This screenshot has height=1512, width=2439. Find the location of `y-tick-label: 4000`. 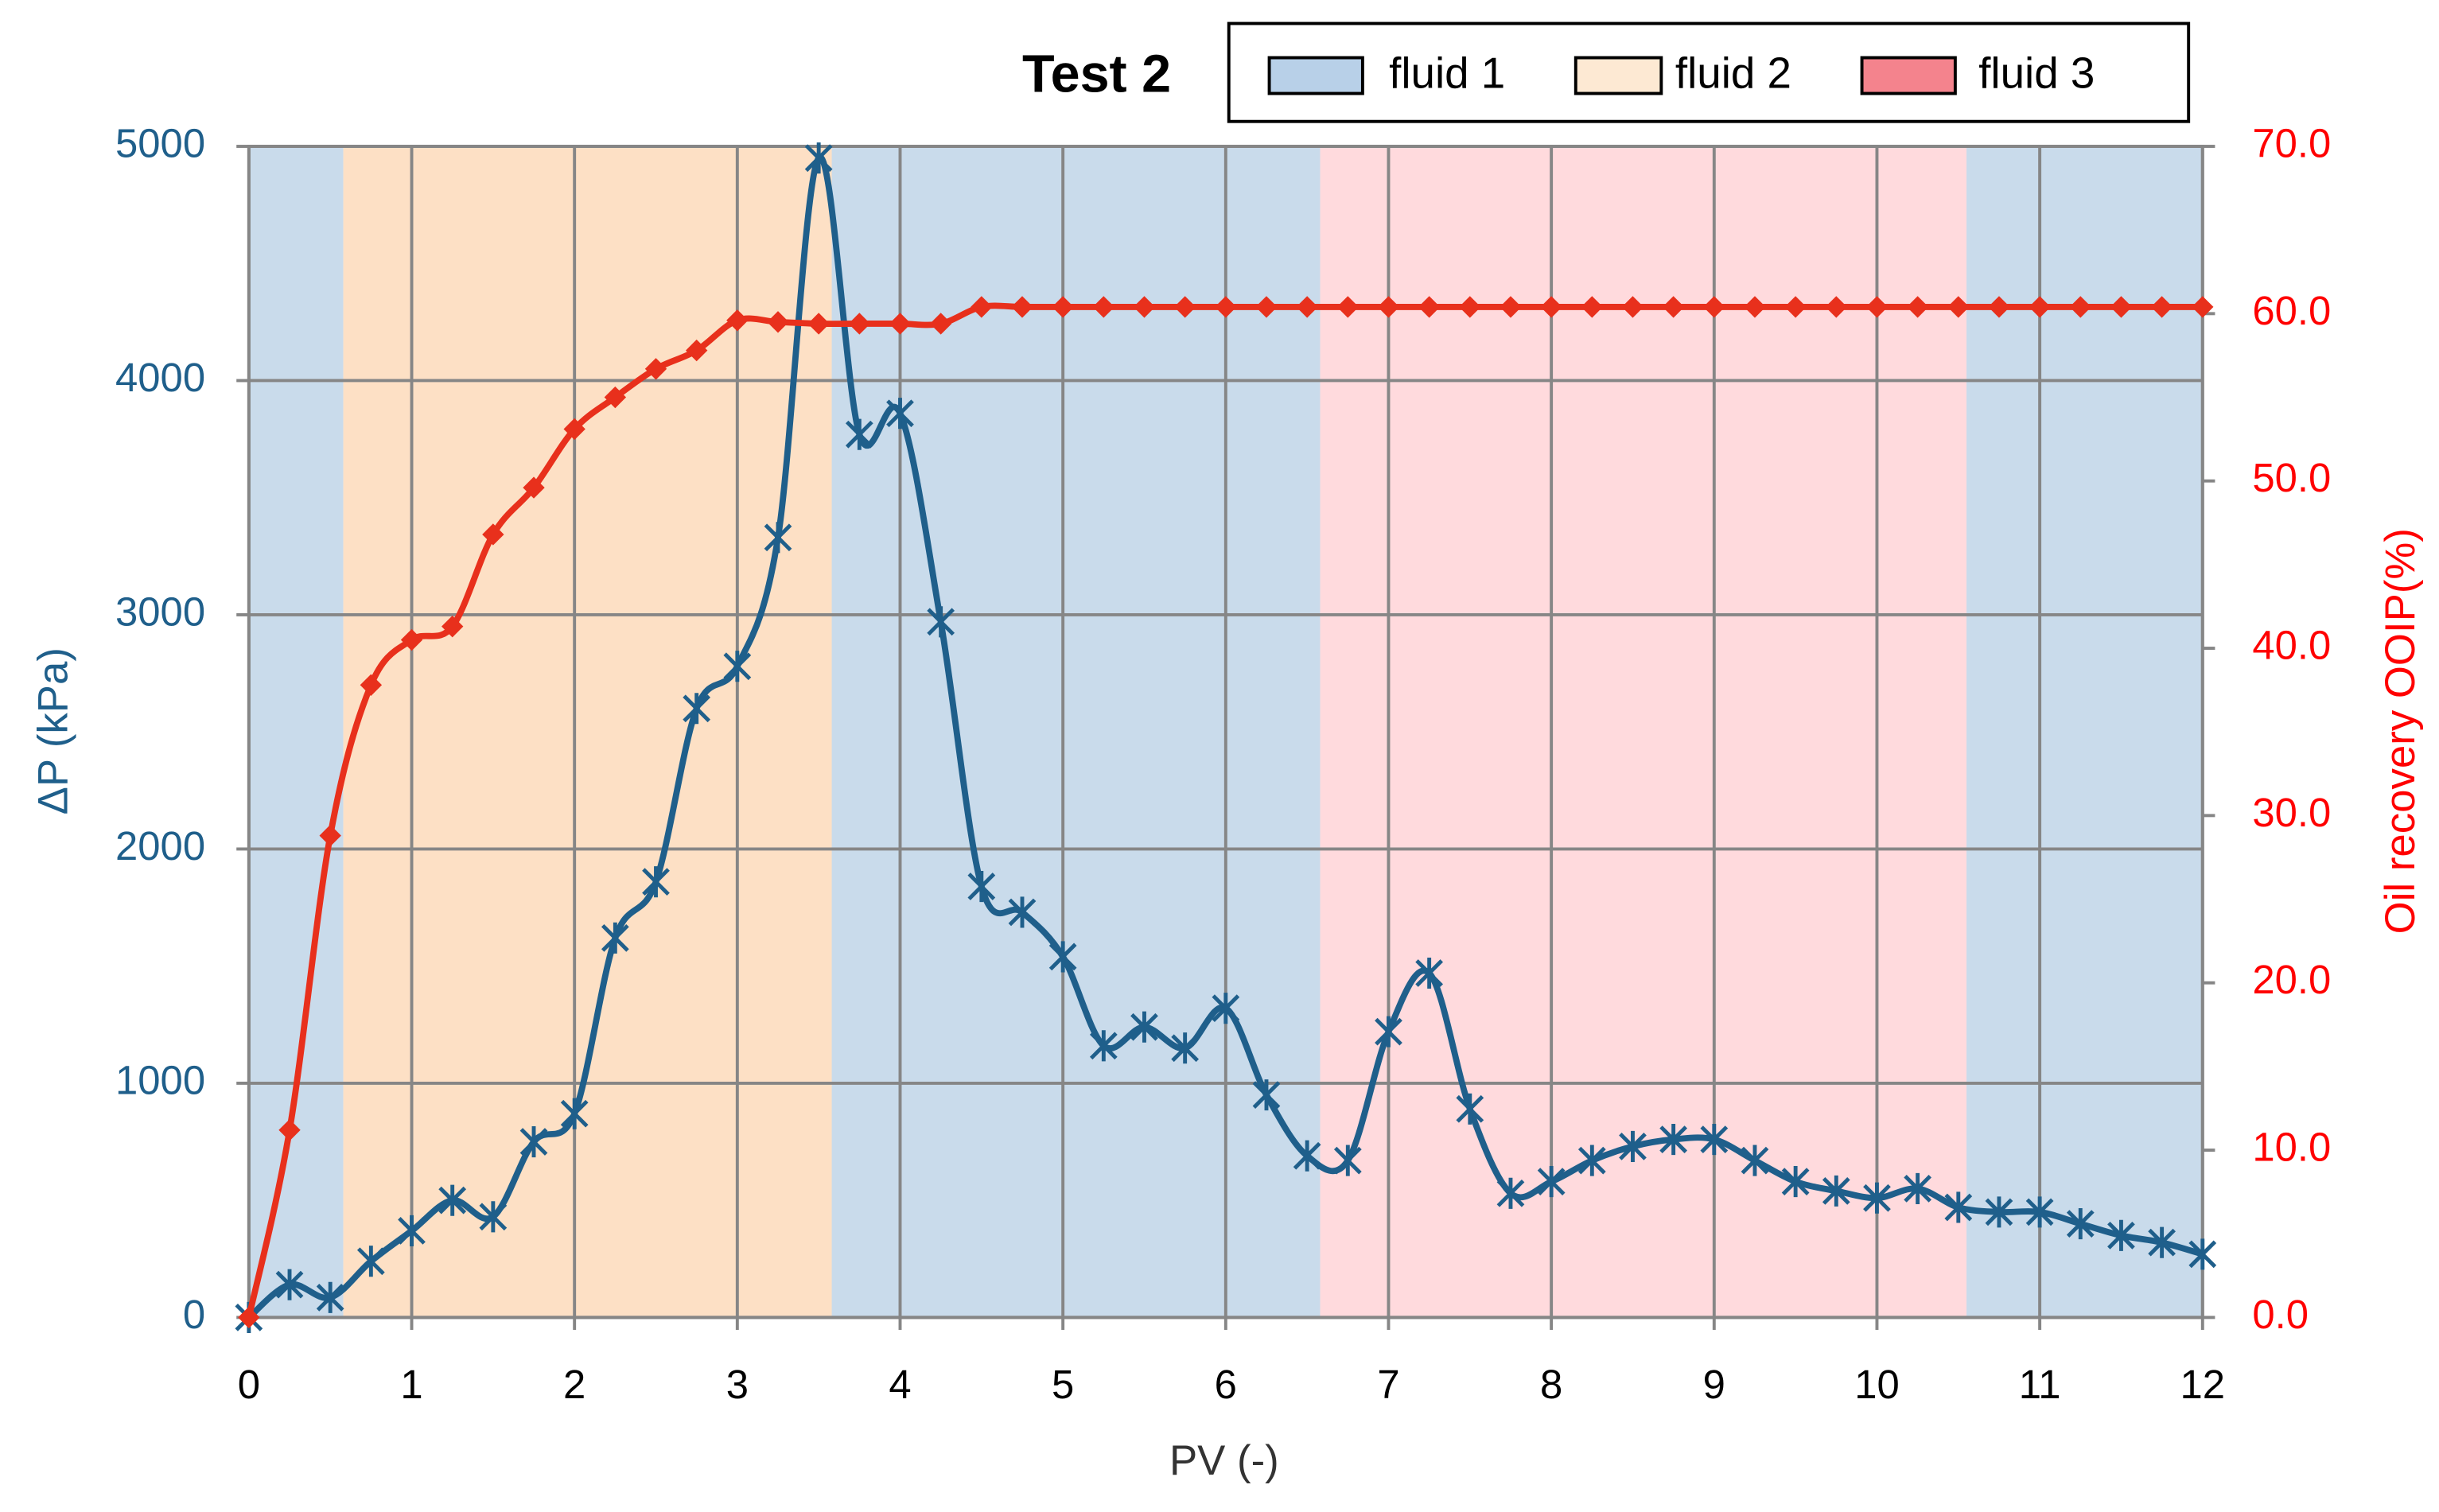

y-tick-label: 4000 is located at coordinates (160, 377).